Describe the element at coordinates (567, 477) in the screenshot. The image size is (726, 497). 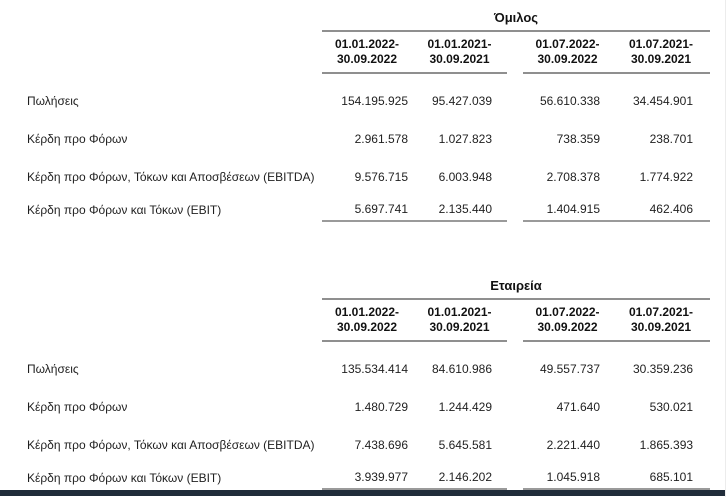
I see `value-cell: 1.045.918` at that location.